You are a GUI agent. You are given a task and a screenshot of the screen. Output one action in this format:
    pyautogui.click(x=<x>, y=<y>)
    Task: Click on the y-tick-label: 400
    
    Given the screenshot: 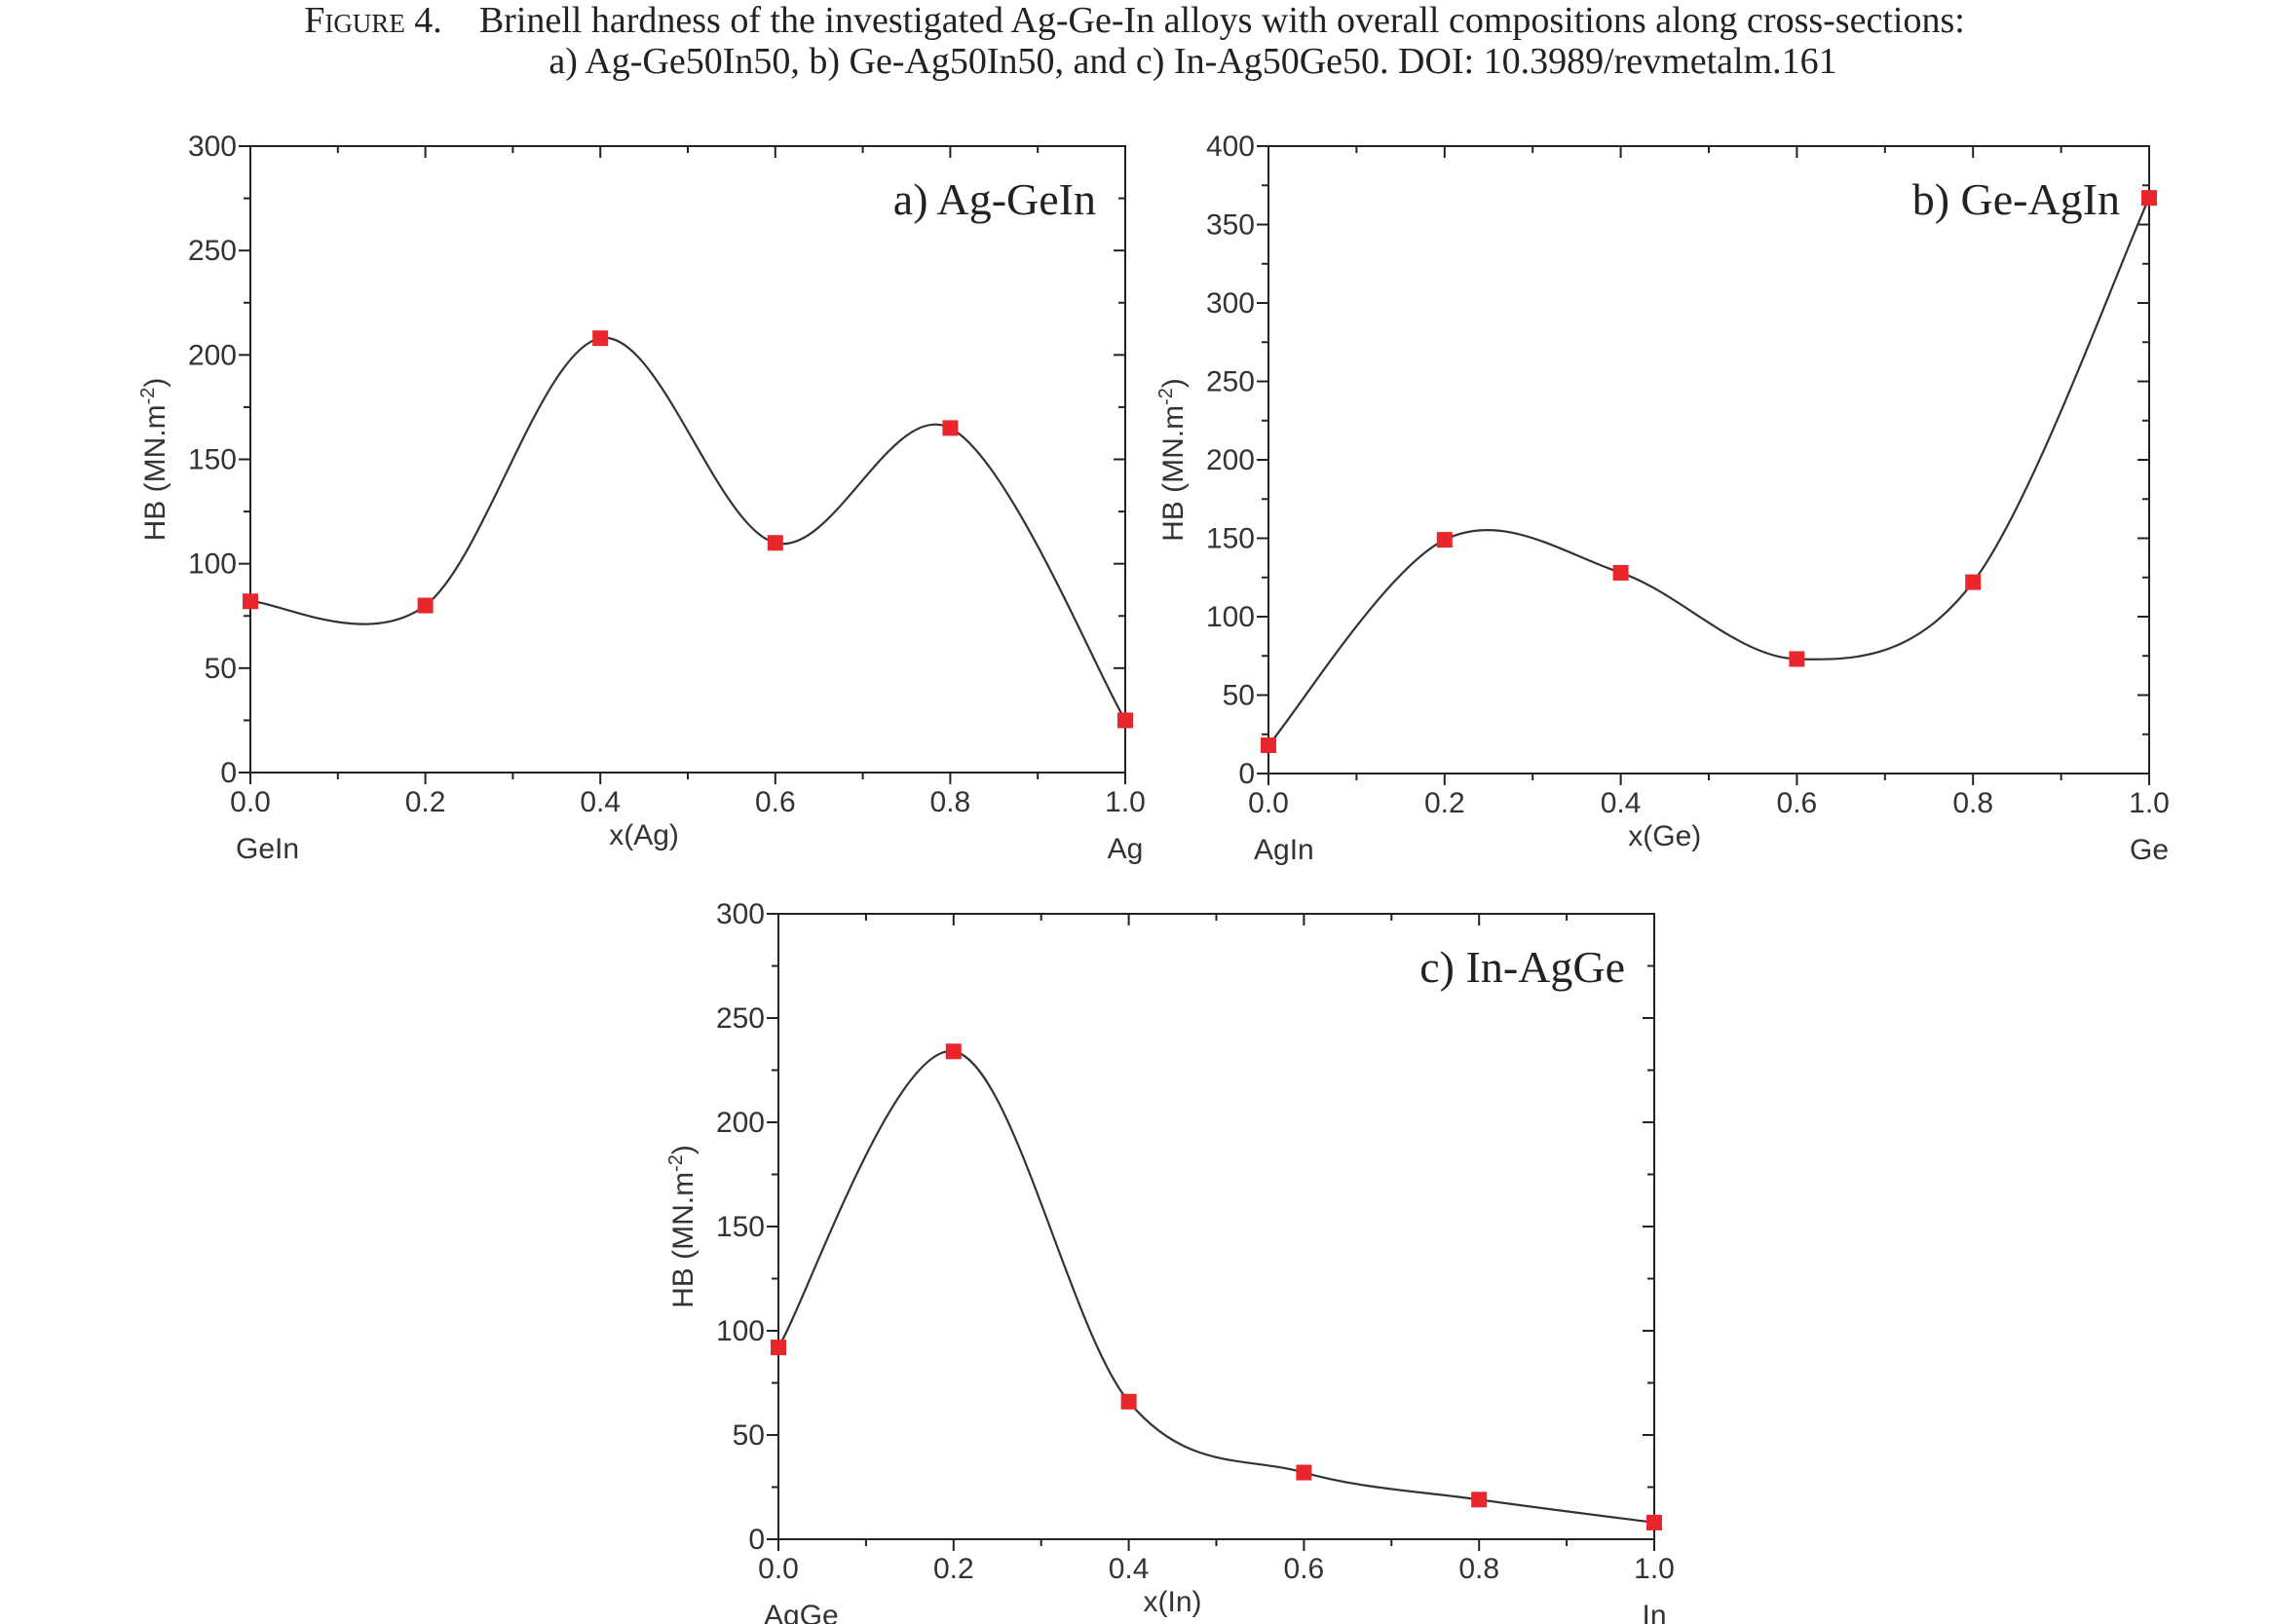 What is the action you would take?
    pyautogui.click(x=1231, y=147)
    